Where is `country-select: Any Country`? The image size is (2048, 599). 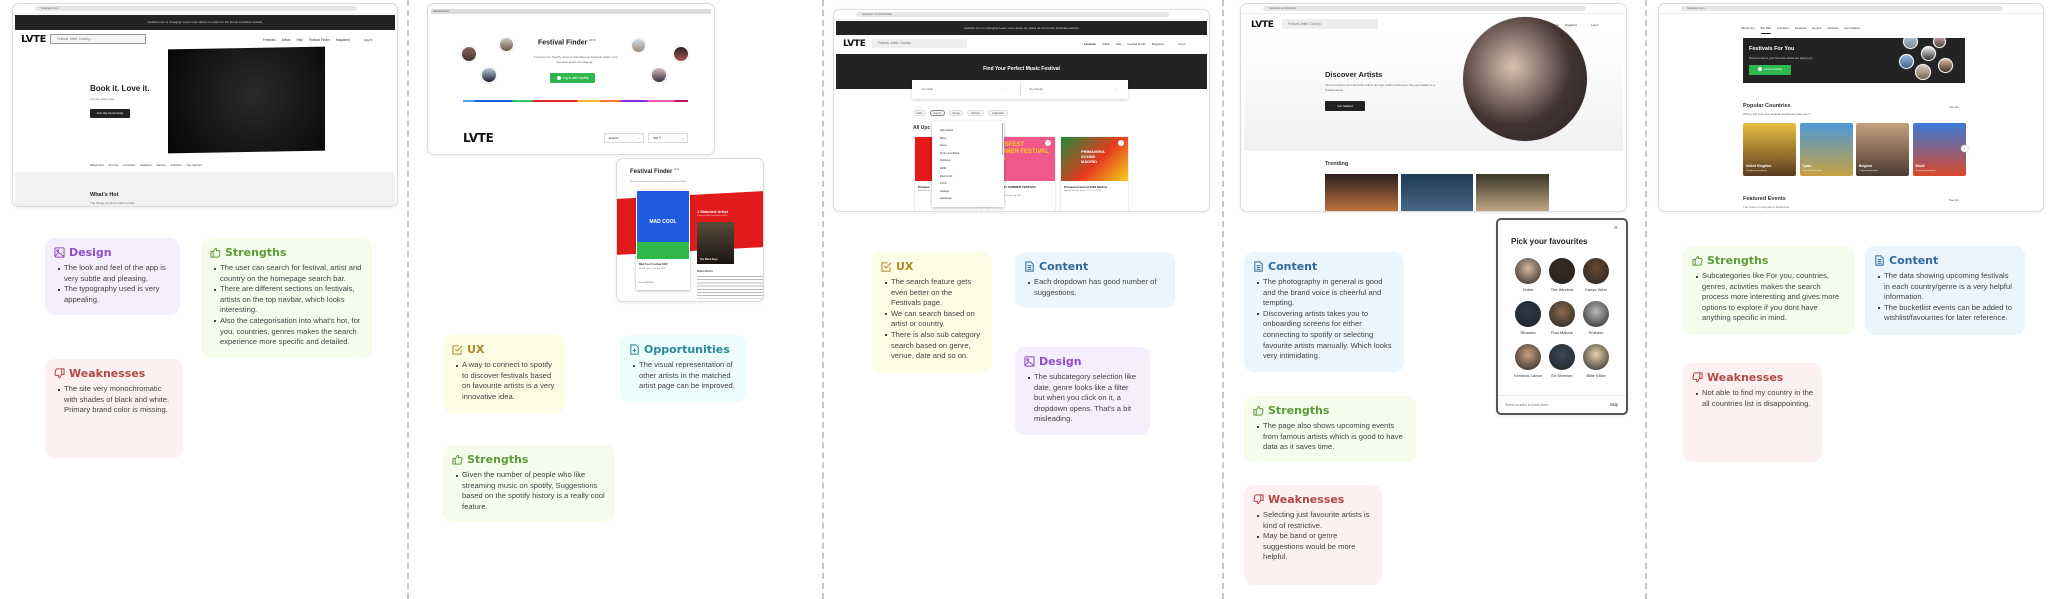
country-select: Any Country is located at coordinates (1036, 89).